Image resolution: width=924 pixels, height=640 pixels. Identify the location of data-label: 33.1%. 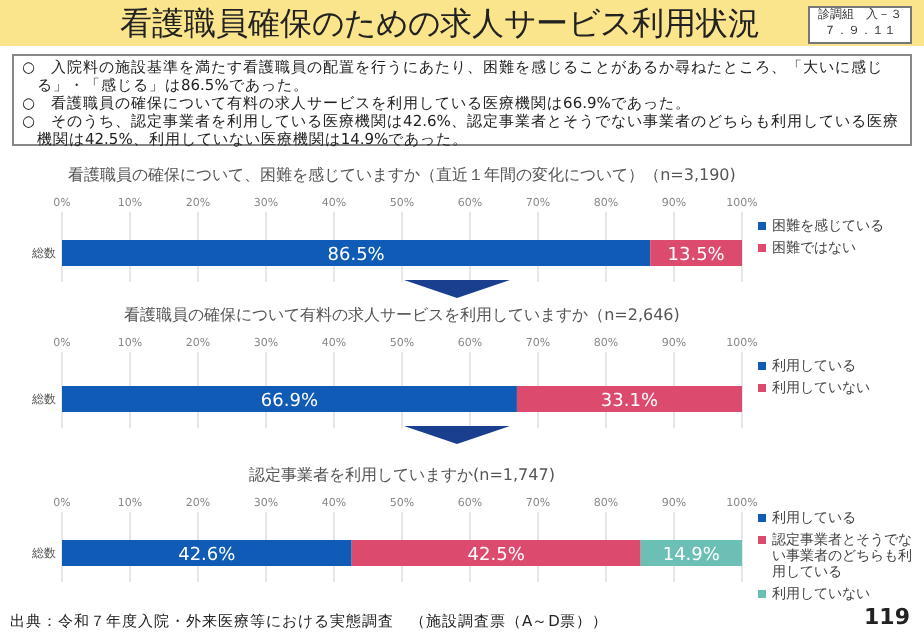
(629, 401).